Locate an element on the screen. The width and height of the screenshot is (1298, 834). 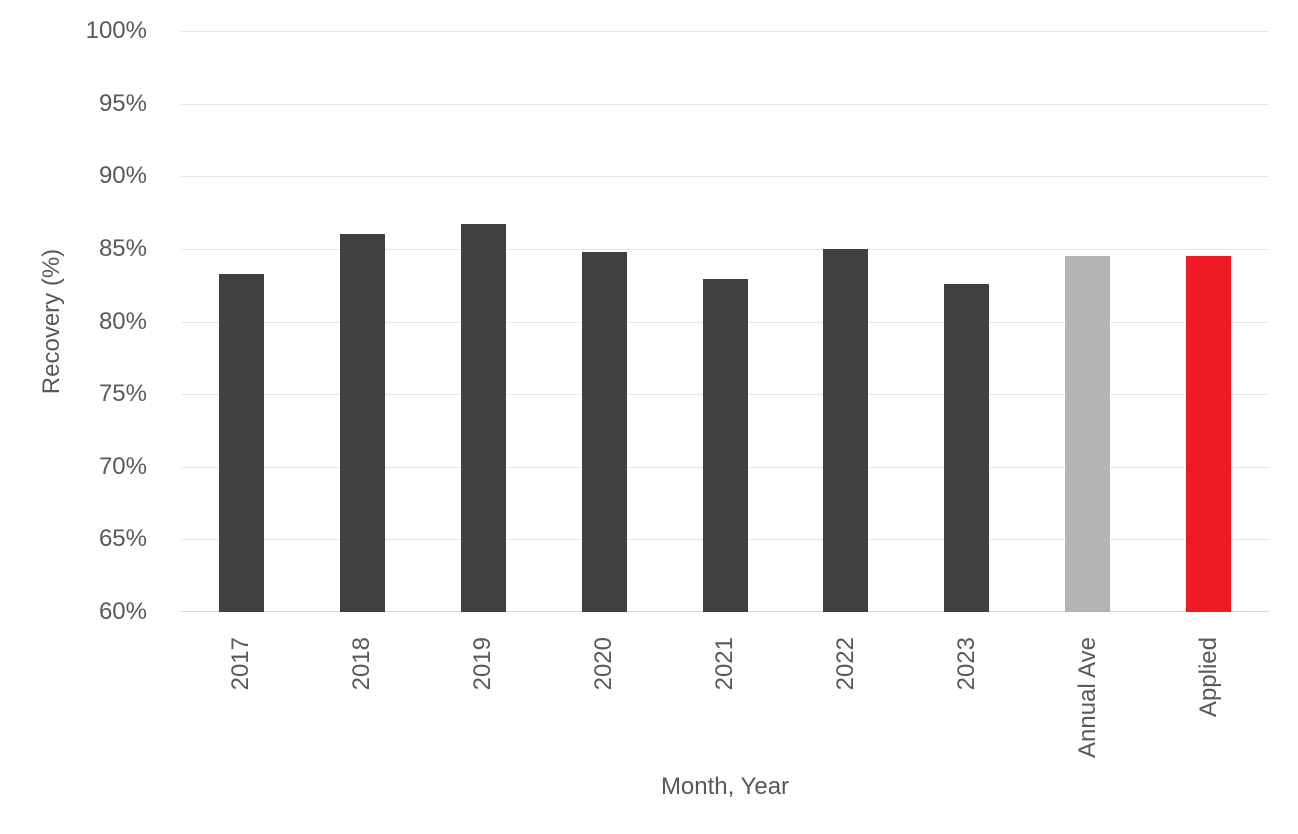
gridline-90% is located at coordinates (725, 177).